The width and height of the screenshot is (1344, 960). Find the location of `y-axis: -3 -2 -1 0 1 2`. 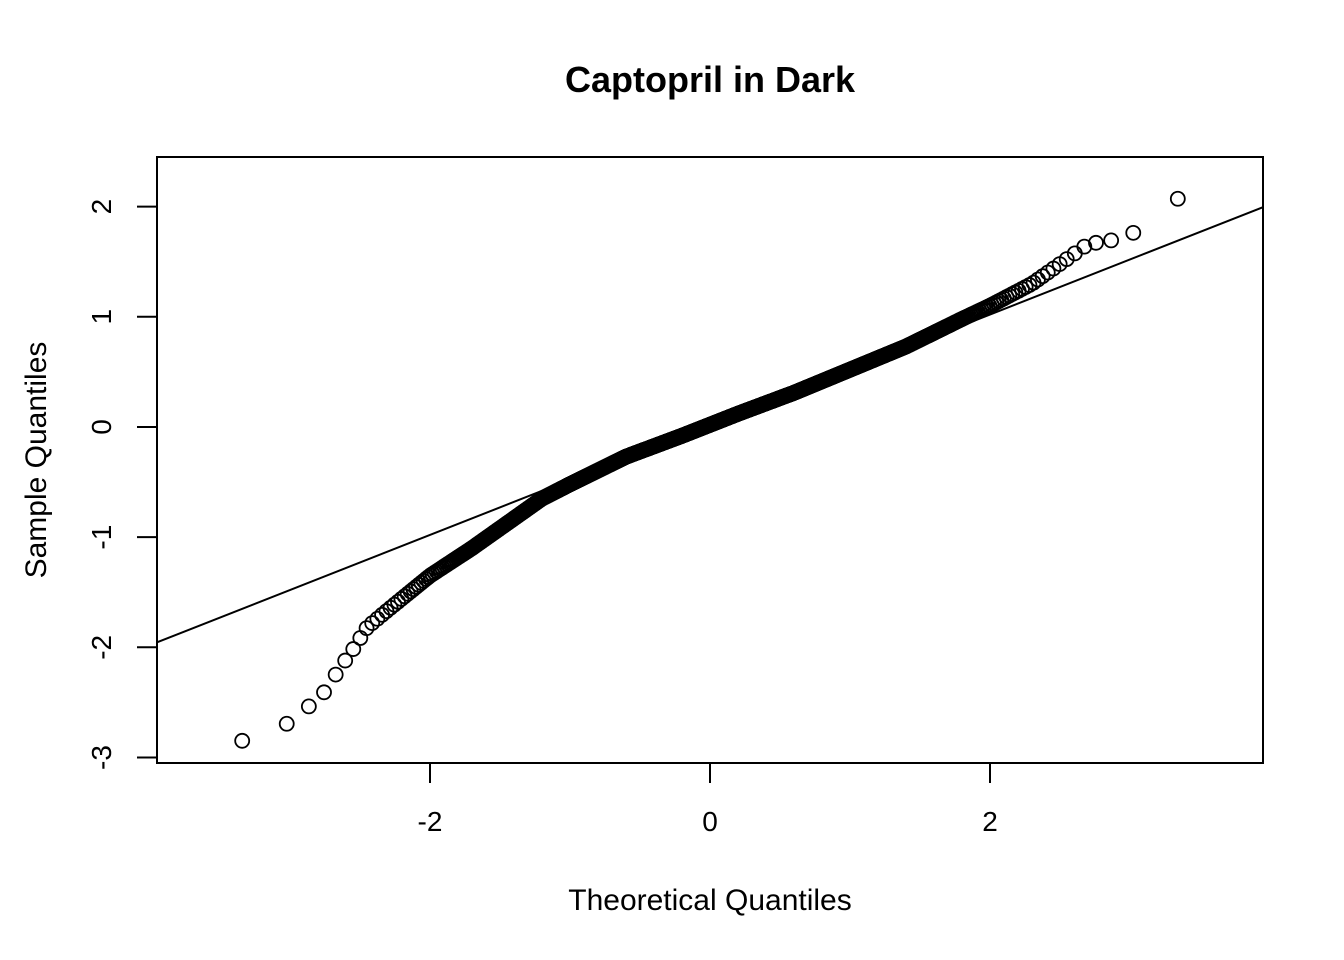

y-axis: -3 -2 -1 0 1 2 is located at coordinates (121, 484).